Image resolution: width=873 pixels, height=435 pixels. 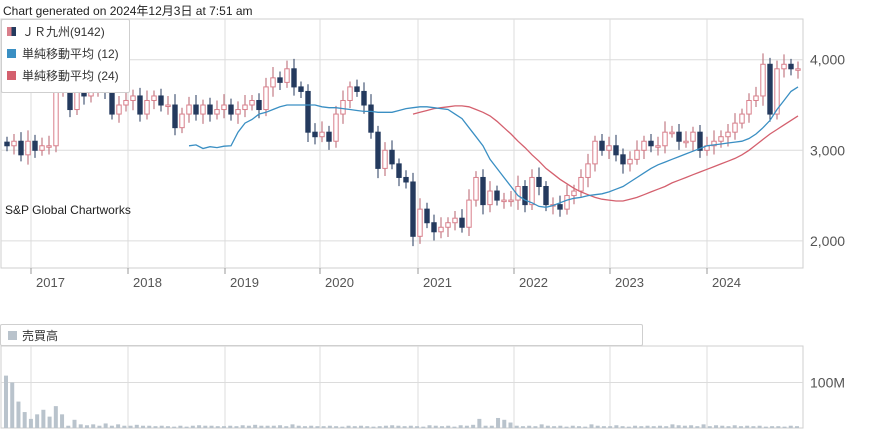 I want to click on legend-item-price: ＪＲ九州(9142), so click(x=65, y=31).